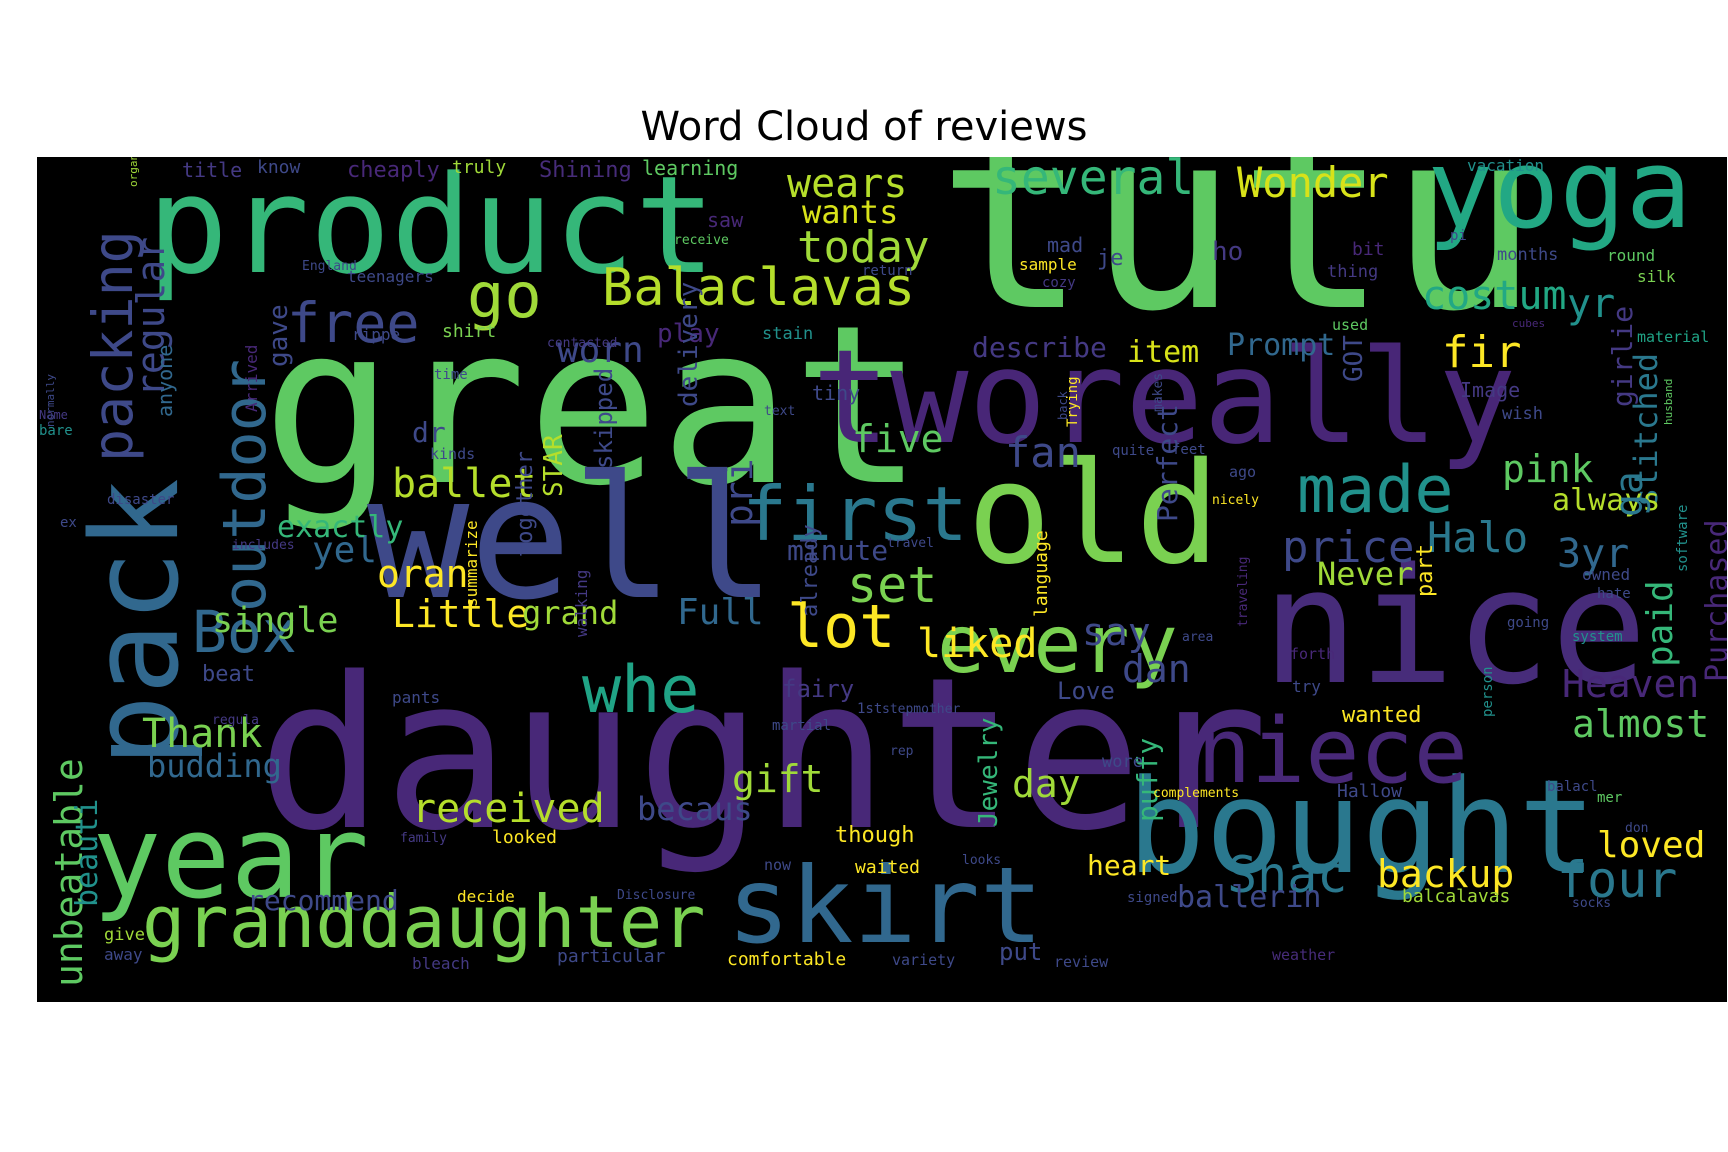  I want to click on word-signed: signed, so click(1152, 898).